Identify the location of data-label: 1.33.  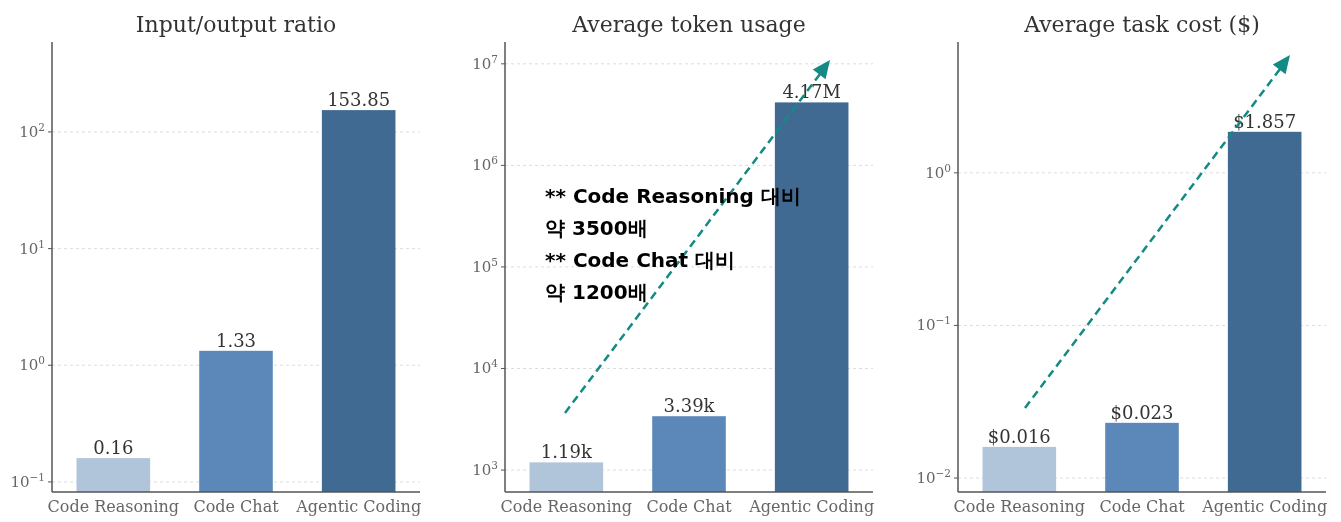
(236, 340).